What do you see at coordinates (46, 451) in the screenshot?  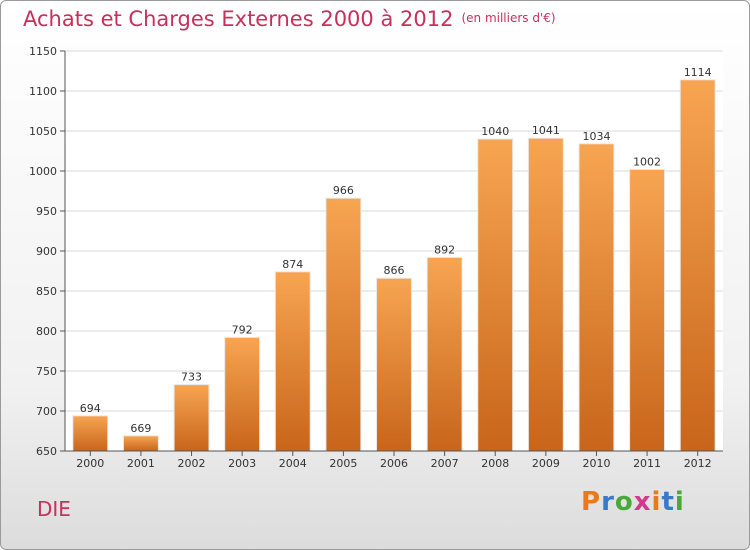 I see `y-tick-label: 650` at bounding box center [46, 451].